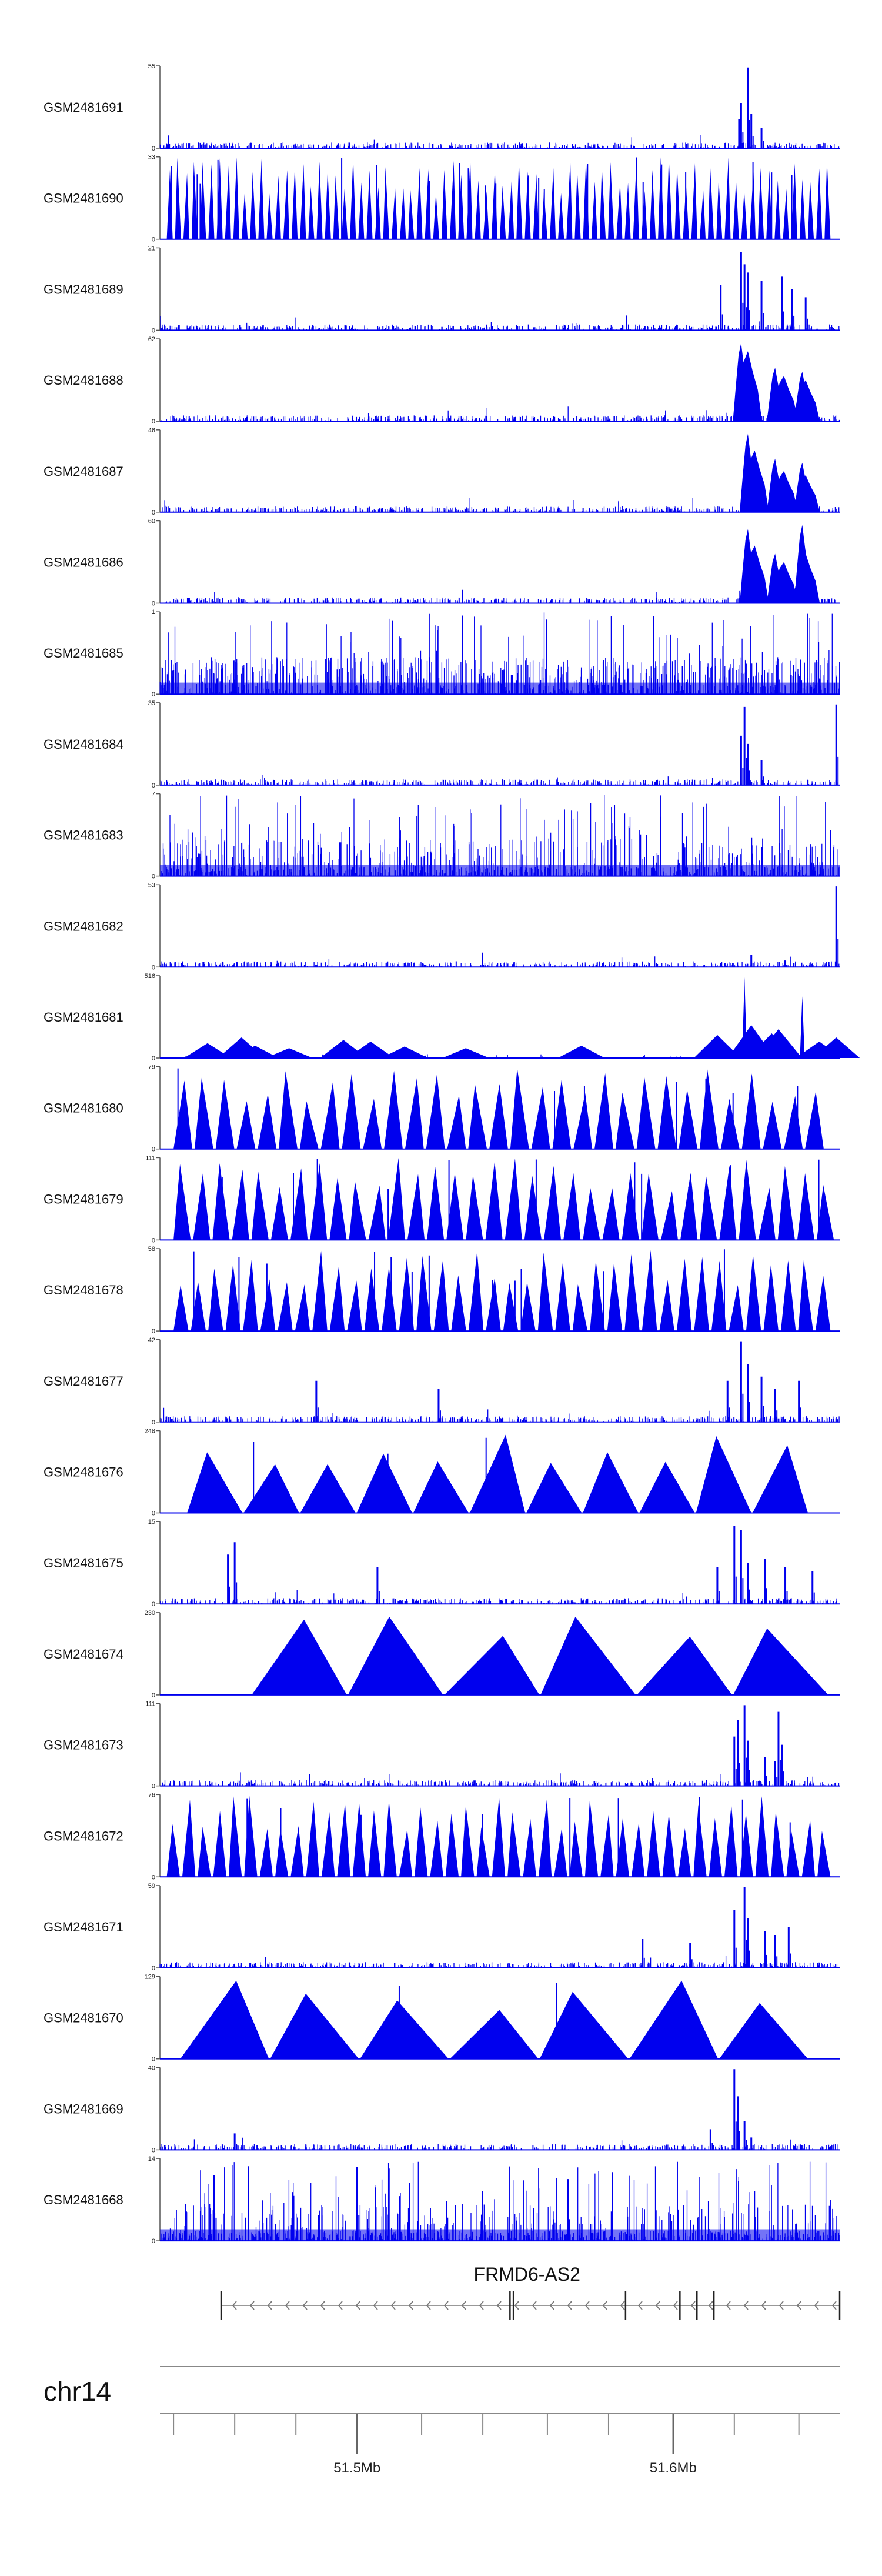 The height and width of the screenshot is (2576, 882). I want to click on axis-tick-label: 51.5Mb, so click(356, 2468).